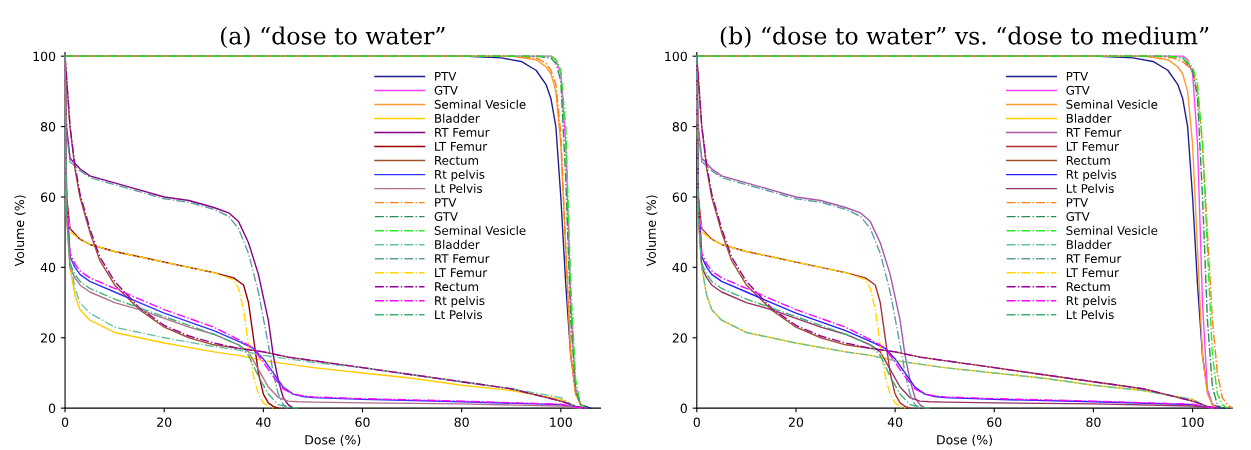 The image size is (1251, 450). I want to click on chart-title: (b) “dose to water” vs. “dose to medium”, so click(964, 37).